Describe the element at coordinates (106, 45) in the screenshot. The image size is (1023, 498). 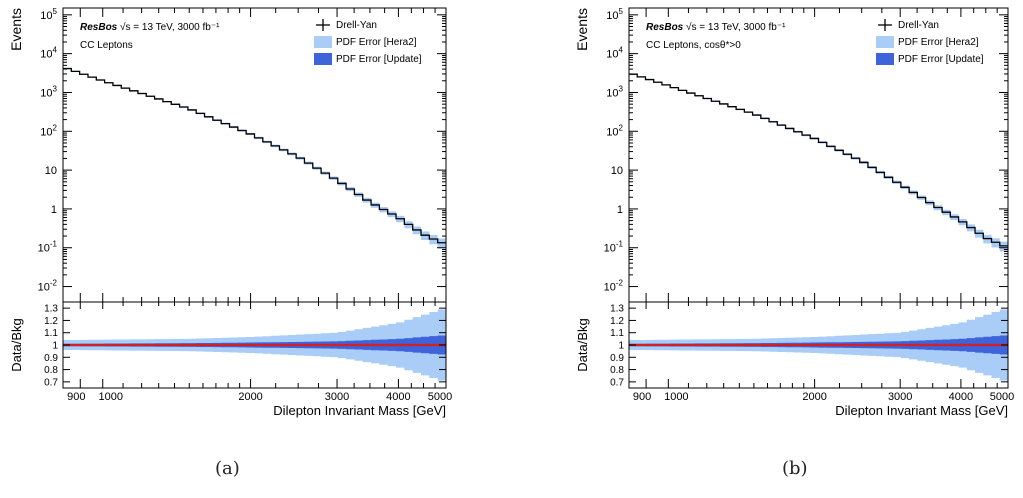
I see `selection-label: CC Leptons` at that location.